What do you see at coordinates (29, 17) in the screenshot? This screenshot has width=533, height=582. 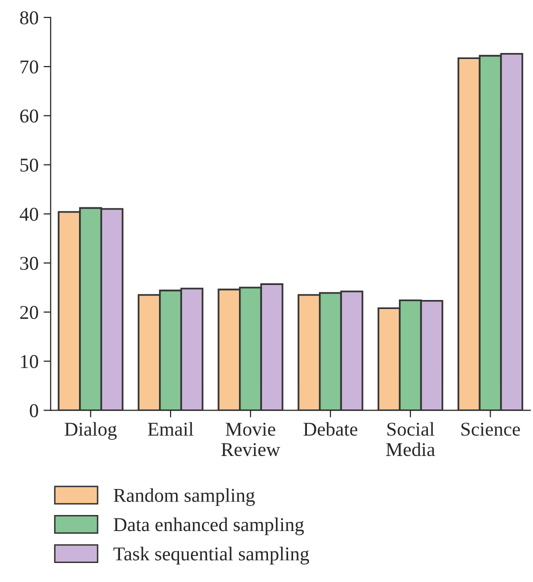 I see `y-tick-label: 80` at bounding box center [29, 17].